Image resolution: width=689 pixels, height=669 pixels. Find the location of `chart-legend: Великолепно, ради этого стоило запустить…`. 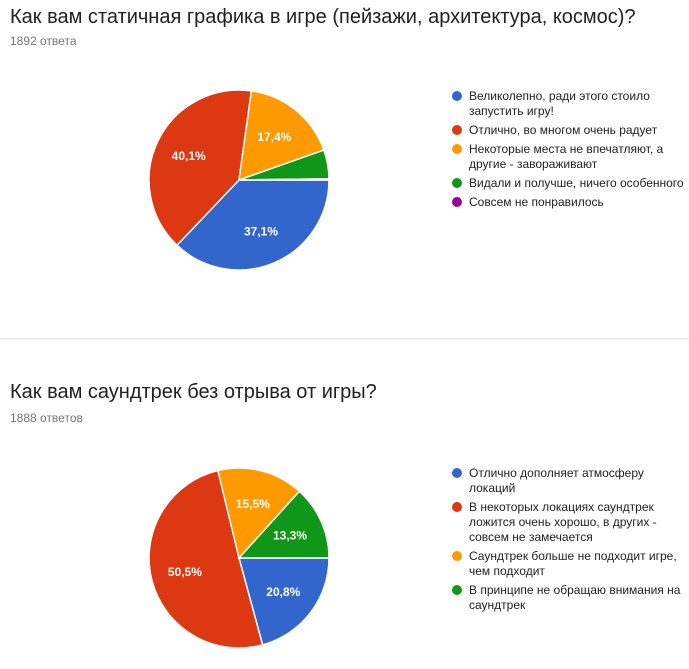

chart-legend: Великолепно, ради этого стоило запустить… is located at coordinates (568, 151).